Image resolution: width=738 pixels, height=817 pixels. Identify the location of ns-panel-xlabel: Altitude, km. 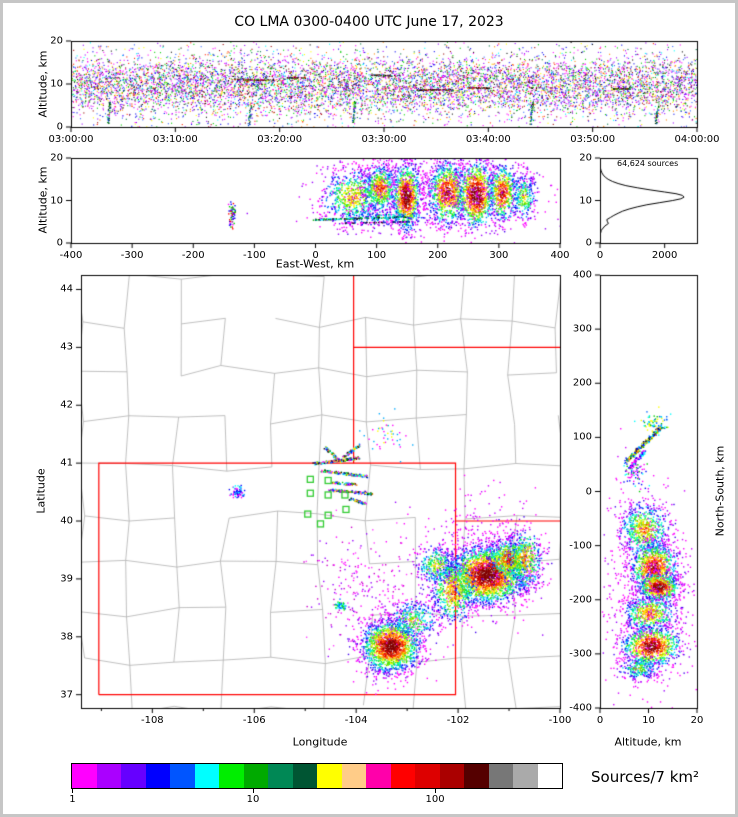
(648, 742).